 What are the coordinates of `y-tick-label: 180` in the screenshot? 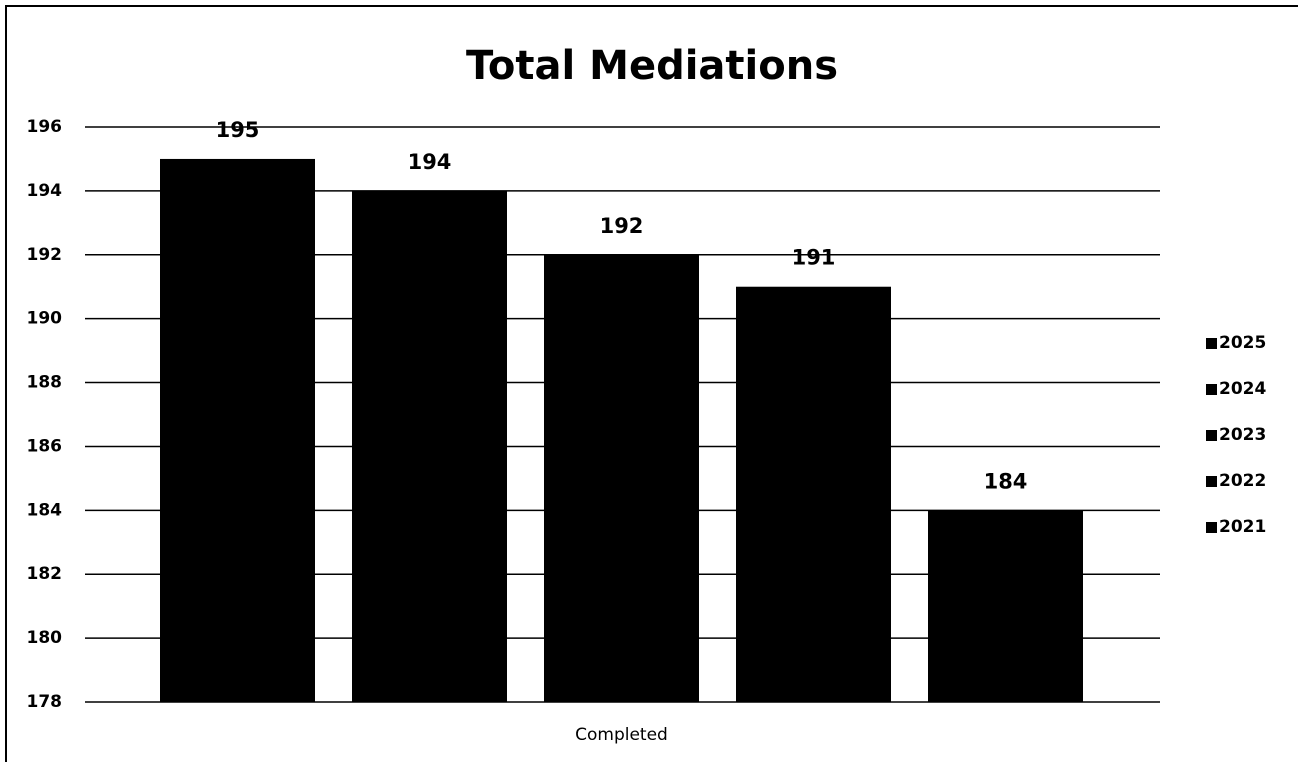 It's located at (45, 638).